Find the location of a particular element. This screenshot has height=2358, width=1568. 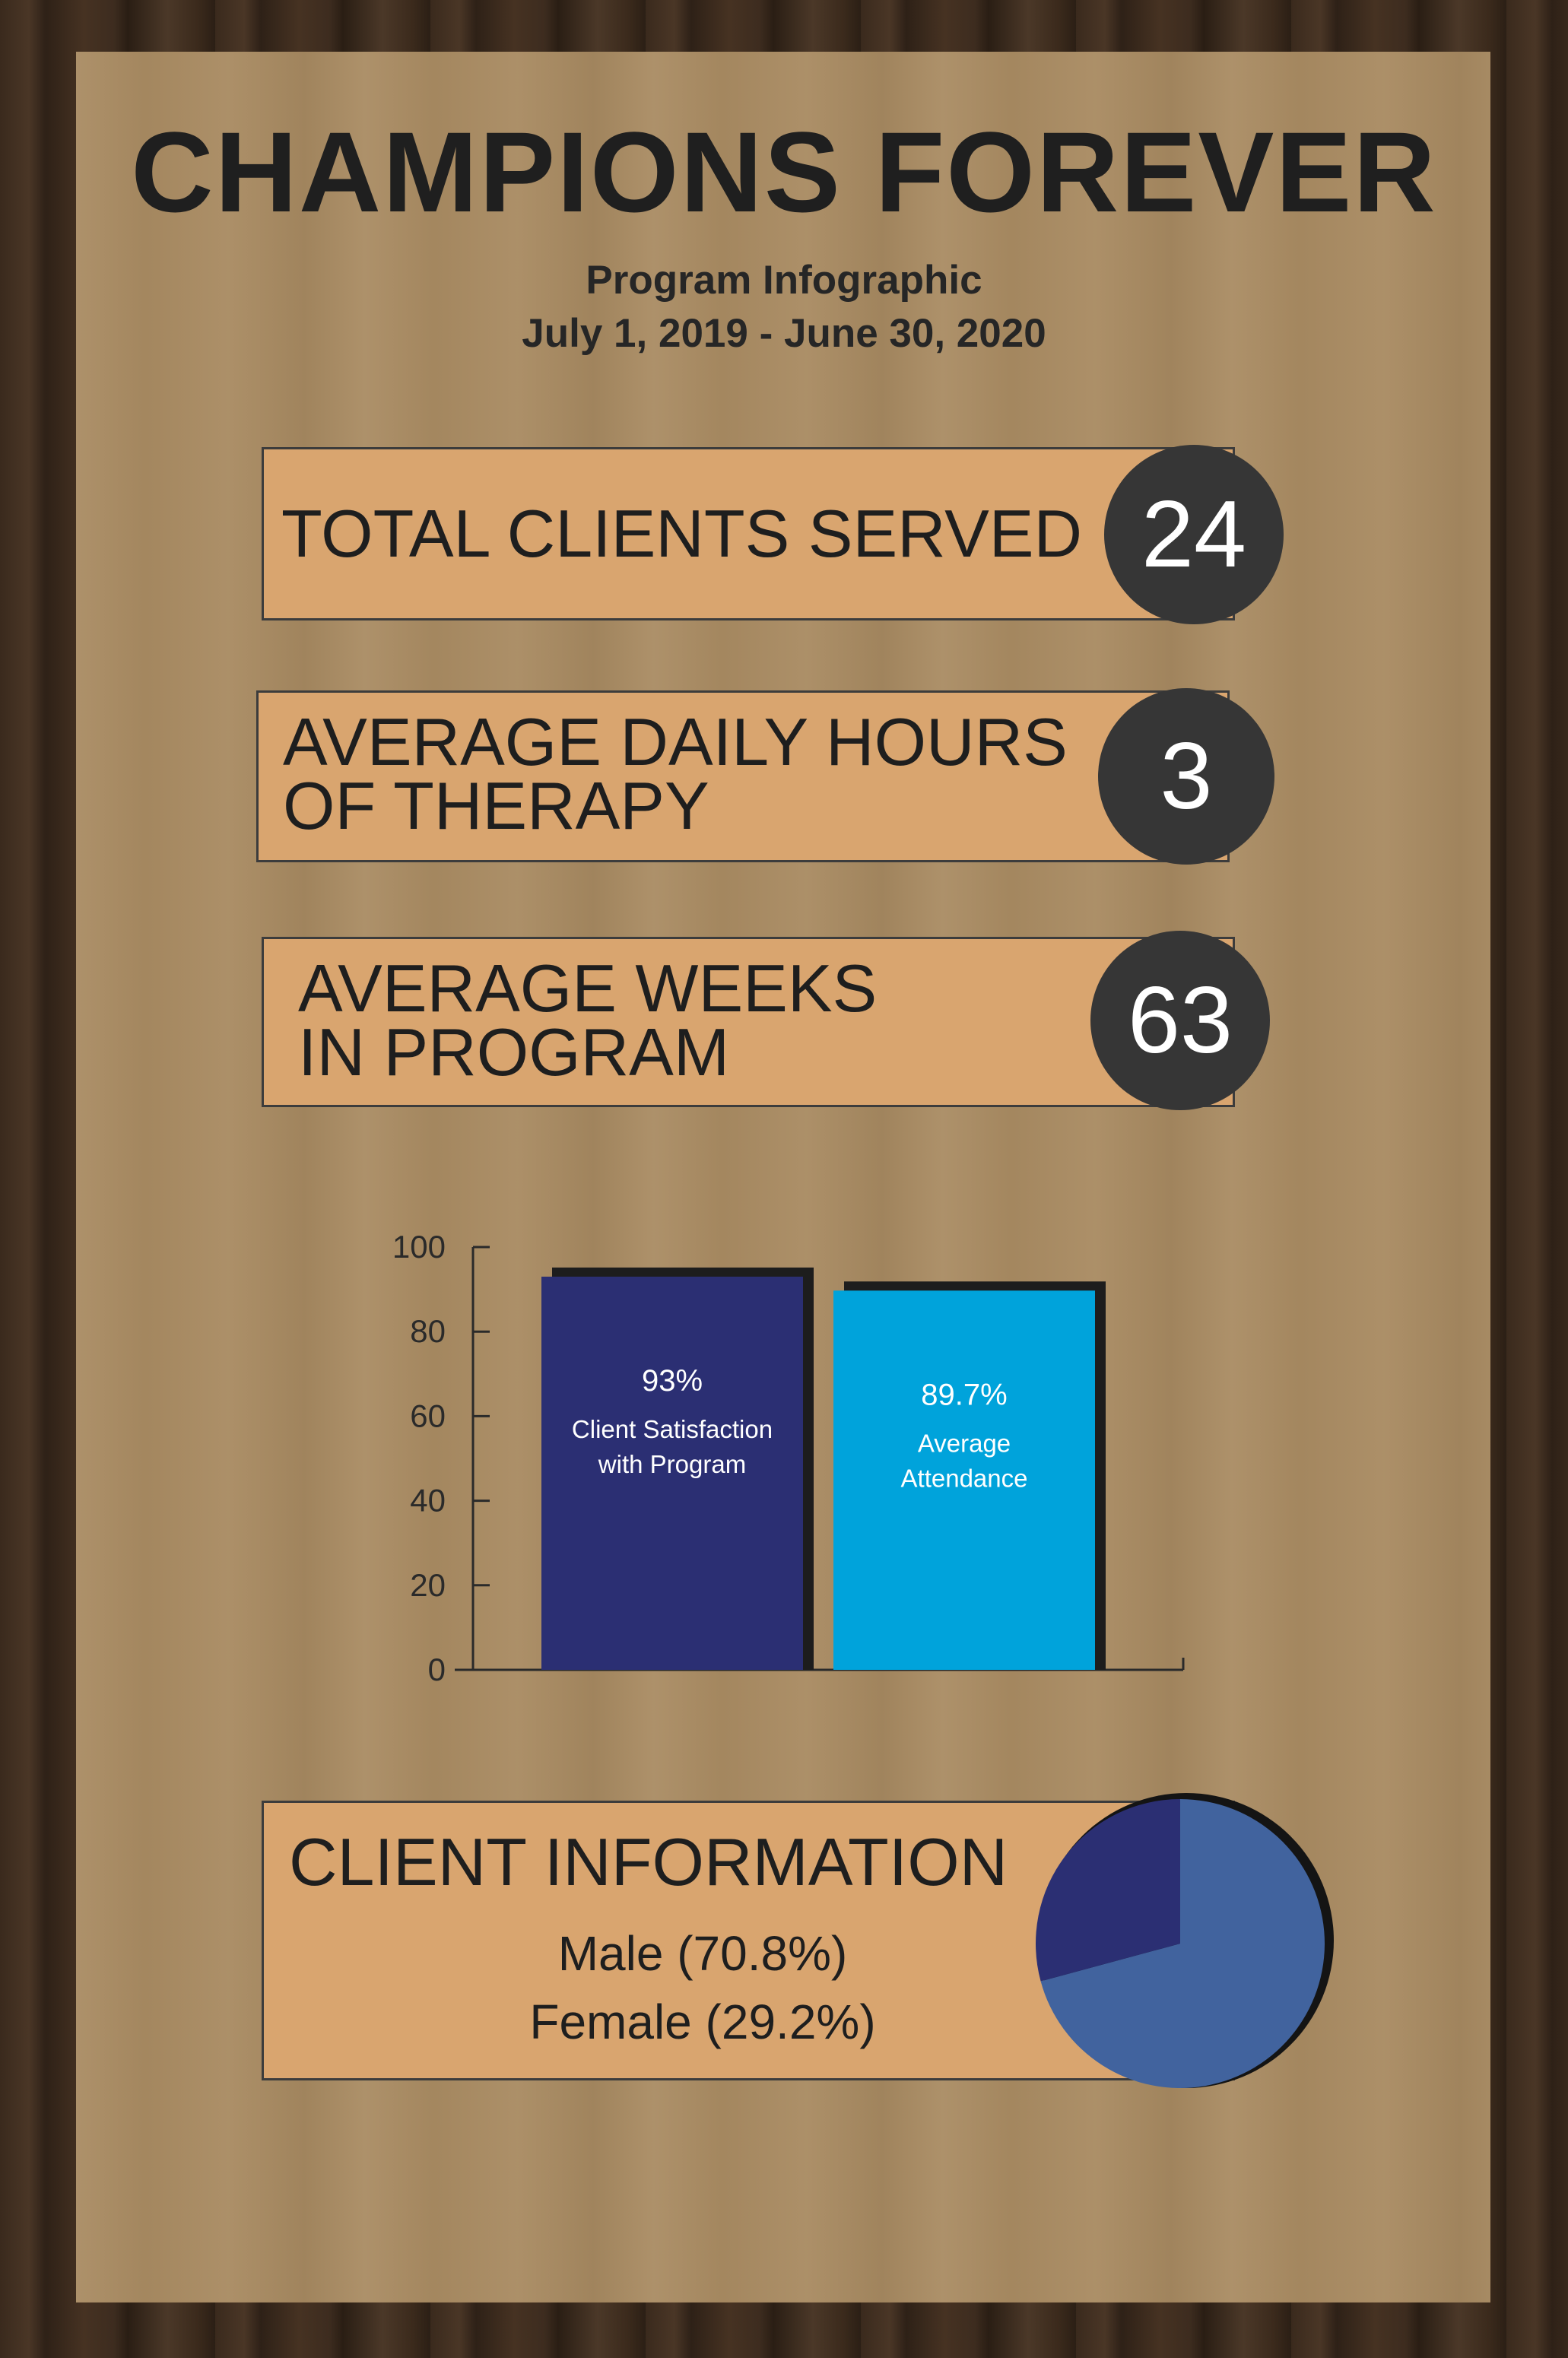

bar-category-label: Client Satisfaction is located at coordinates (672, 1429).